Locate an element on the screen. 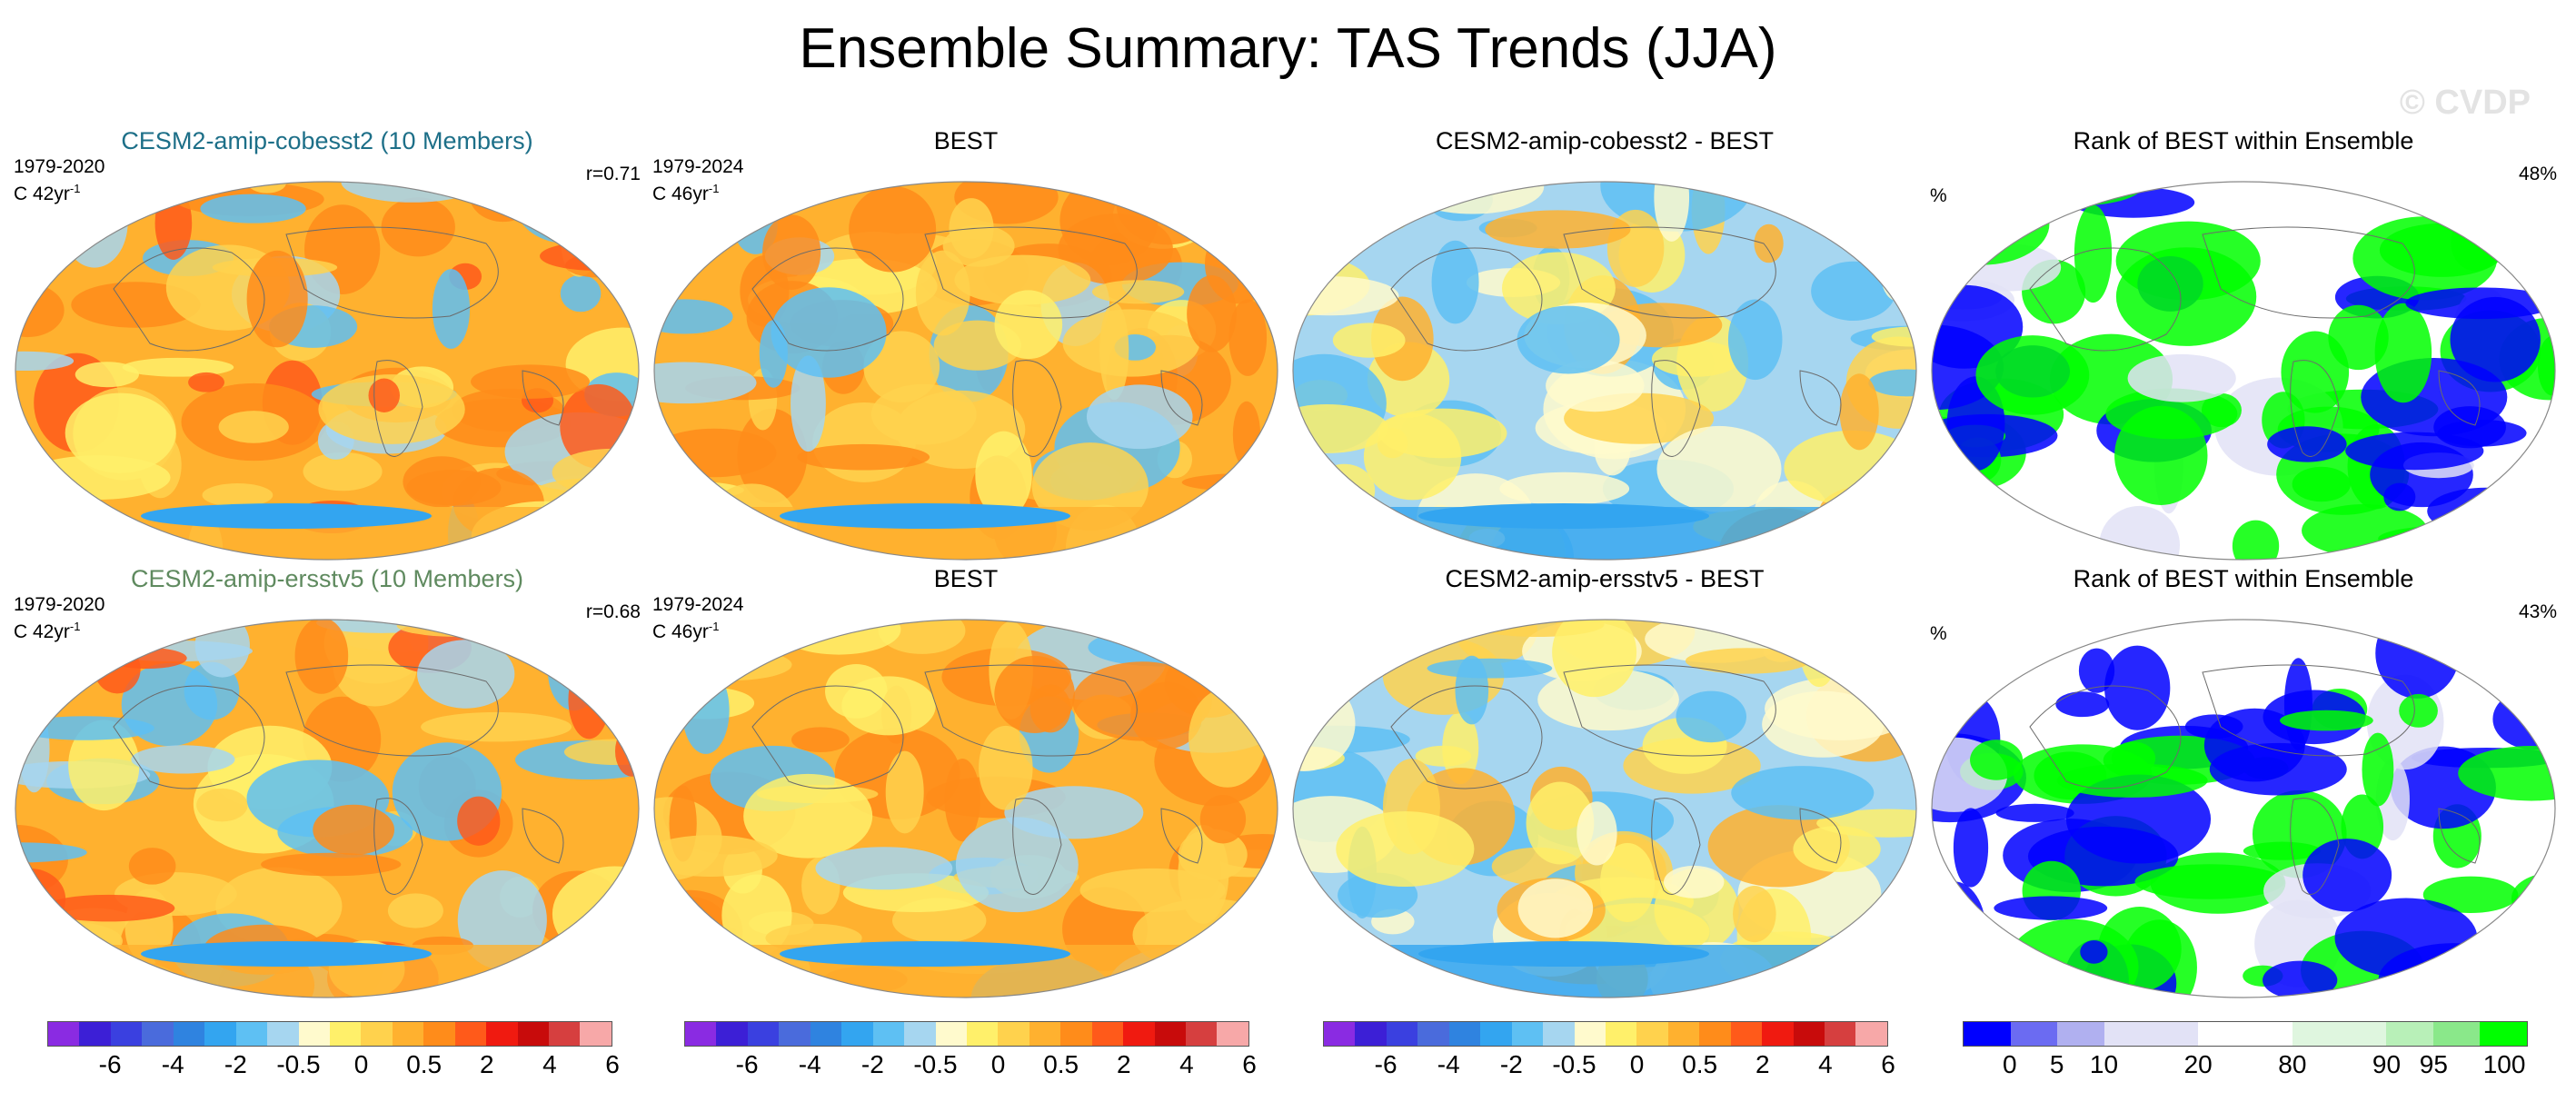 The image size is (2576, 1102). panel-rank-percent: 43% is located at coordinates (2537, 611).